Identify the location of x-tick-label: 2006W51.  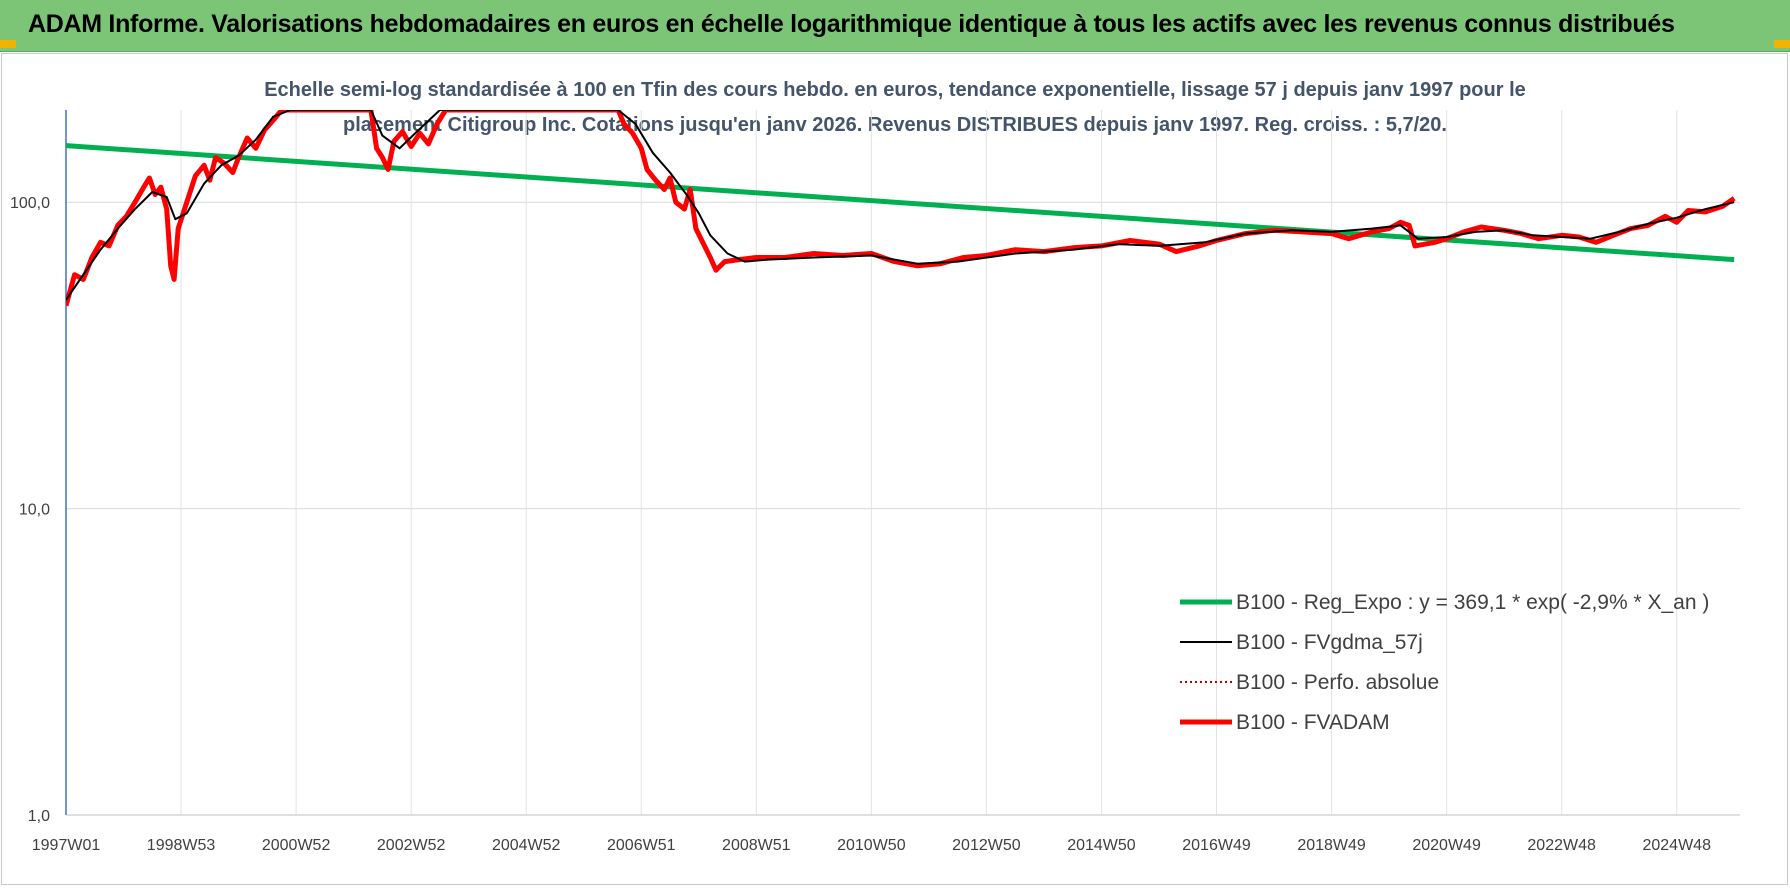
(641, 845).